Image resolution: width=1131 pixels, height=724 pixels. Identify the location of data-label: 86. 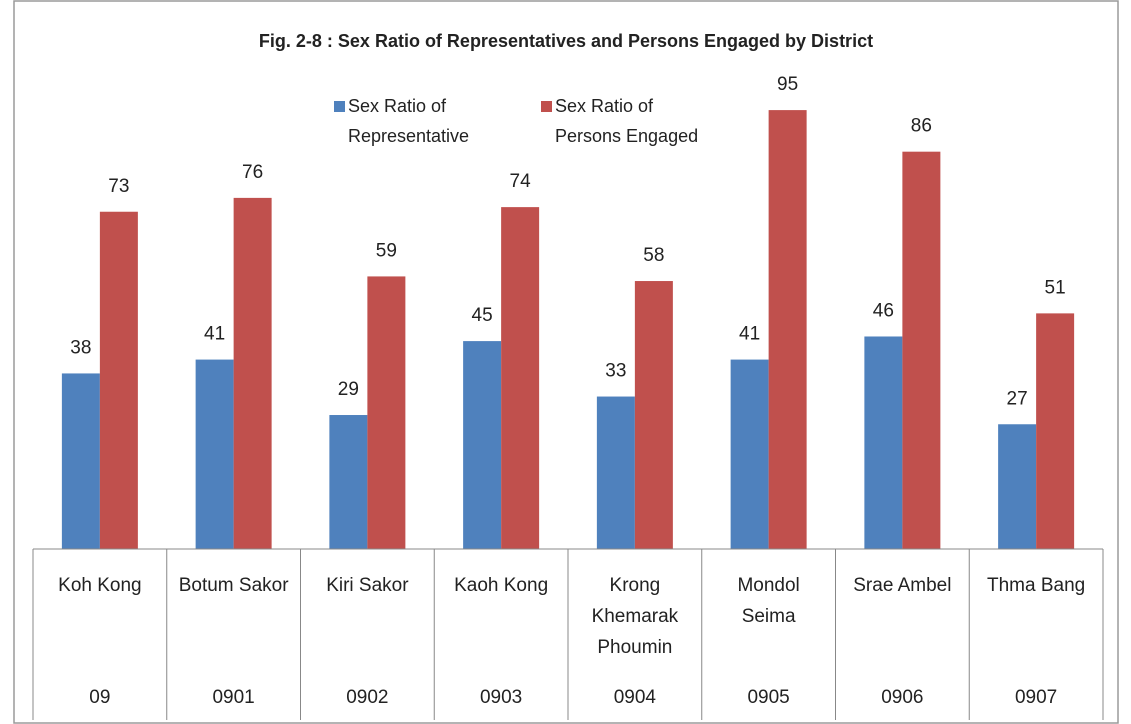
(921, 126).